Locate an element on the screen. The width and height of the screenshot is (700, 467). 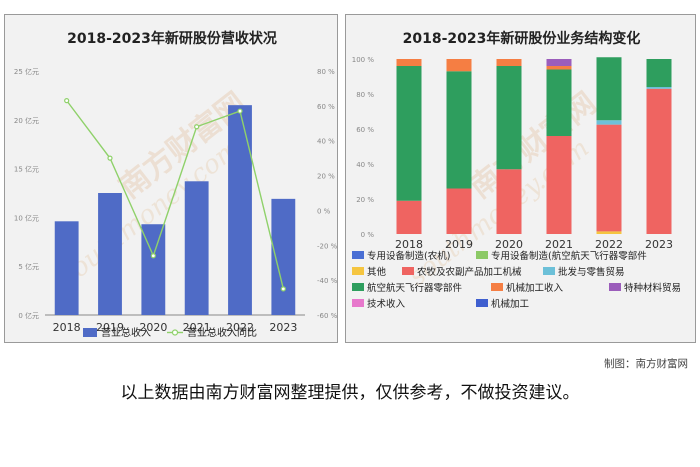
right-axis-tick-label: -20 % is located at coordinates (327, 246).